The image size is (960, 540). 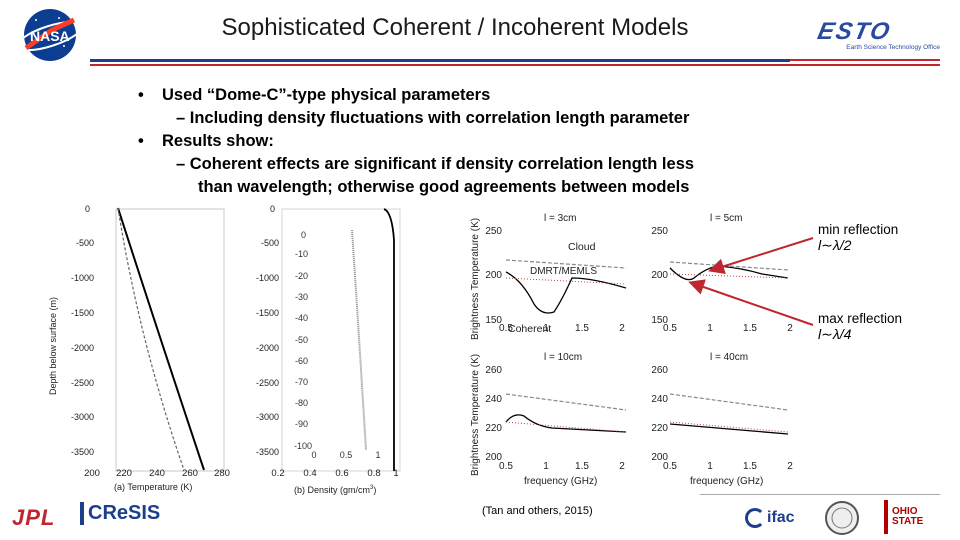 I want to click on temperature-ylabel: Depth below surface (m), so click(x=53, y=346).